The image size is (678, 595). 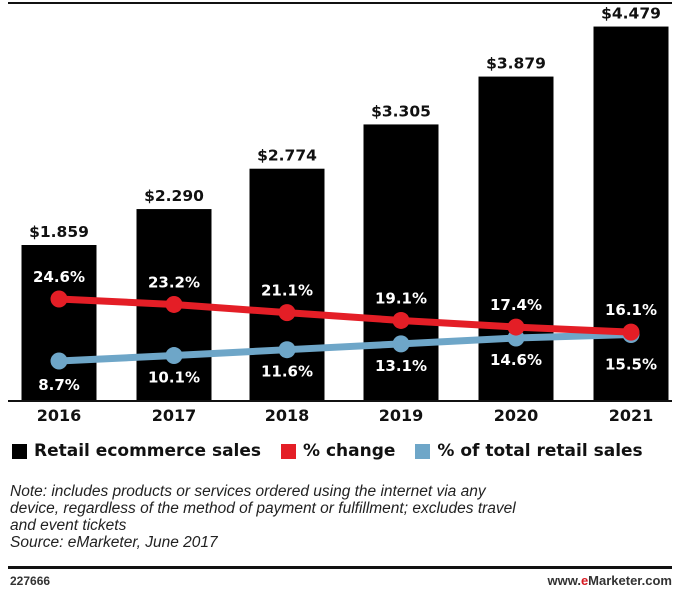 I want to click on share-value-label: 11.6%, so click(x=287, y=372).